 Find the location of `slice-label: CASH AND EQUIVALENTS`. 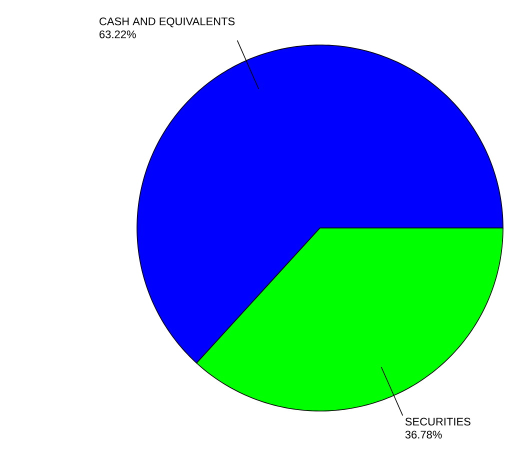

slice-label: CASH AND EQUIVALENTS is located at coordinates (167, 22).